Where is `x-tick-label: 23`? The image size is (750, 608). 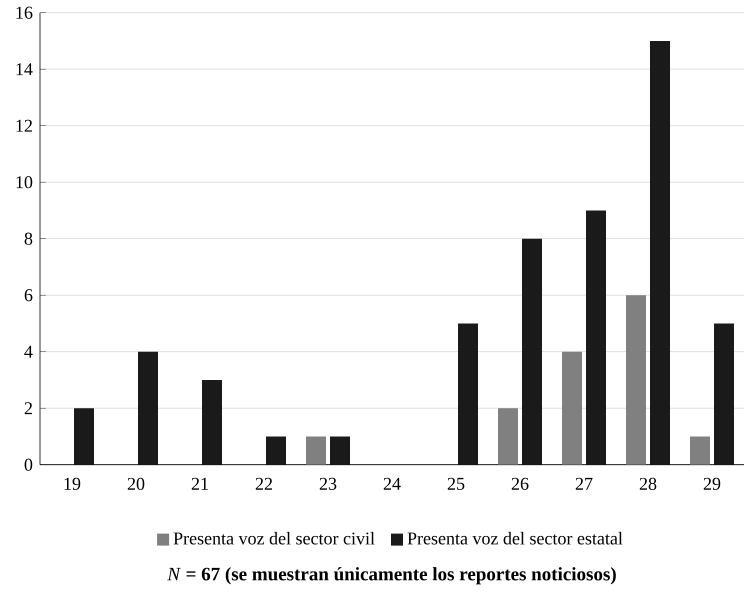
x-tick-label: 23 is located at coordinates (328, 484).